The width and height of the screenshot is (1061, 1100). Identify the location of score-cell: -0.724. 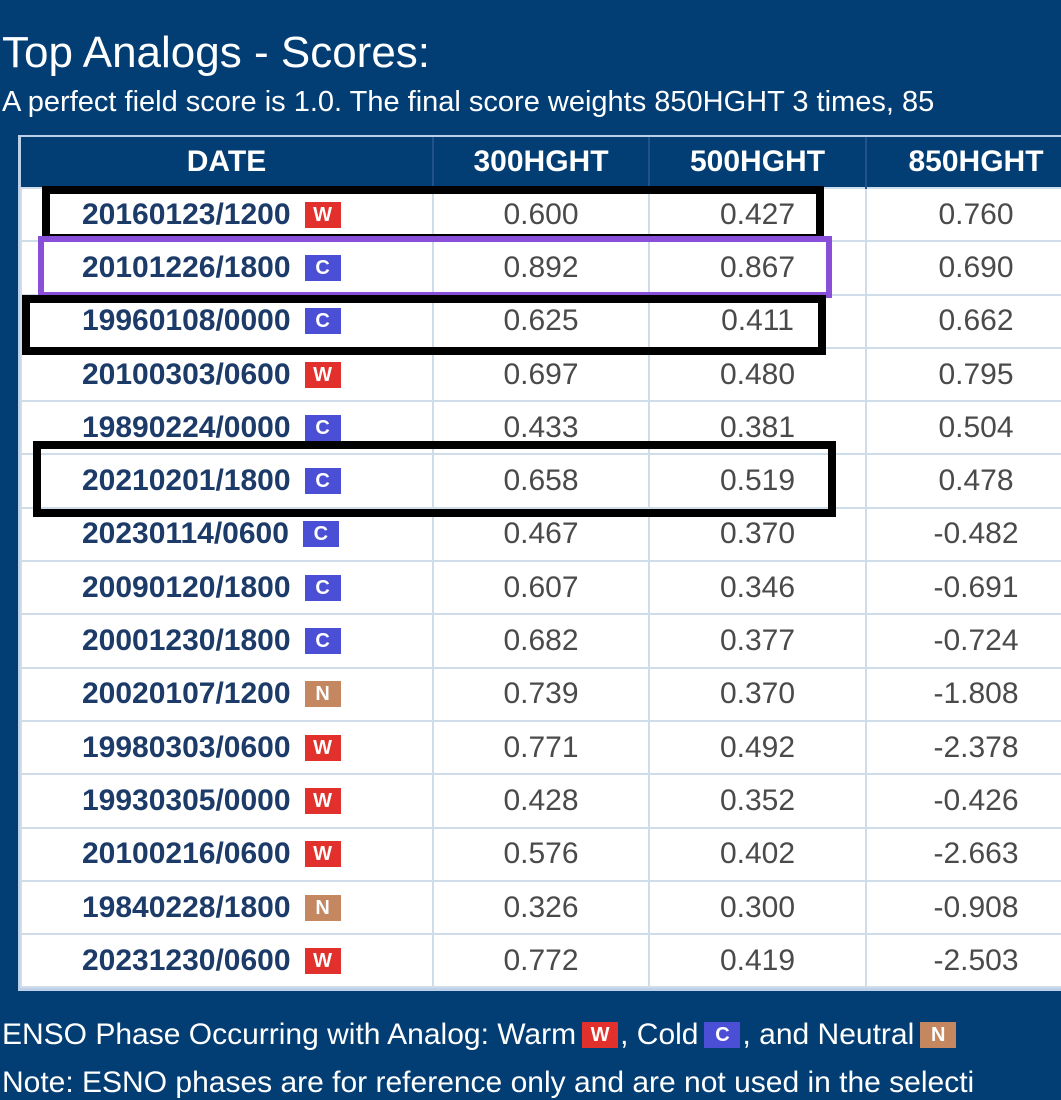
(963, 641).